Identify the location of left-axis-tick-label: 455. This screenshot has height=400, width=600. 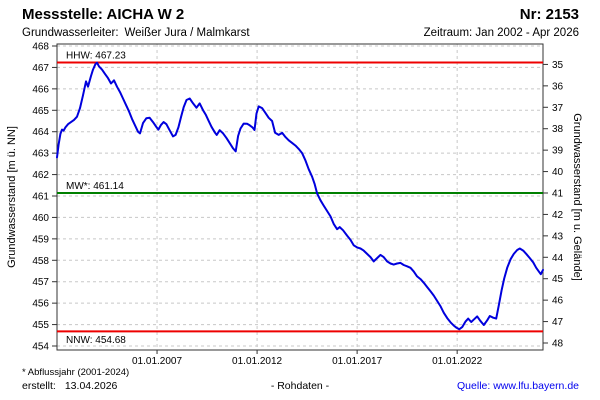
(40, 325).